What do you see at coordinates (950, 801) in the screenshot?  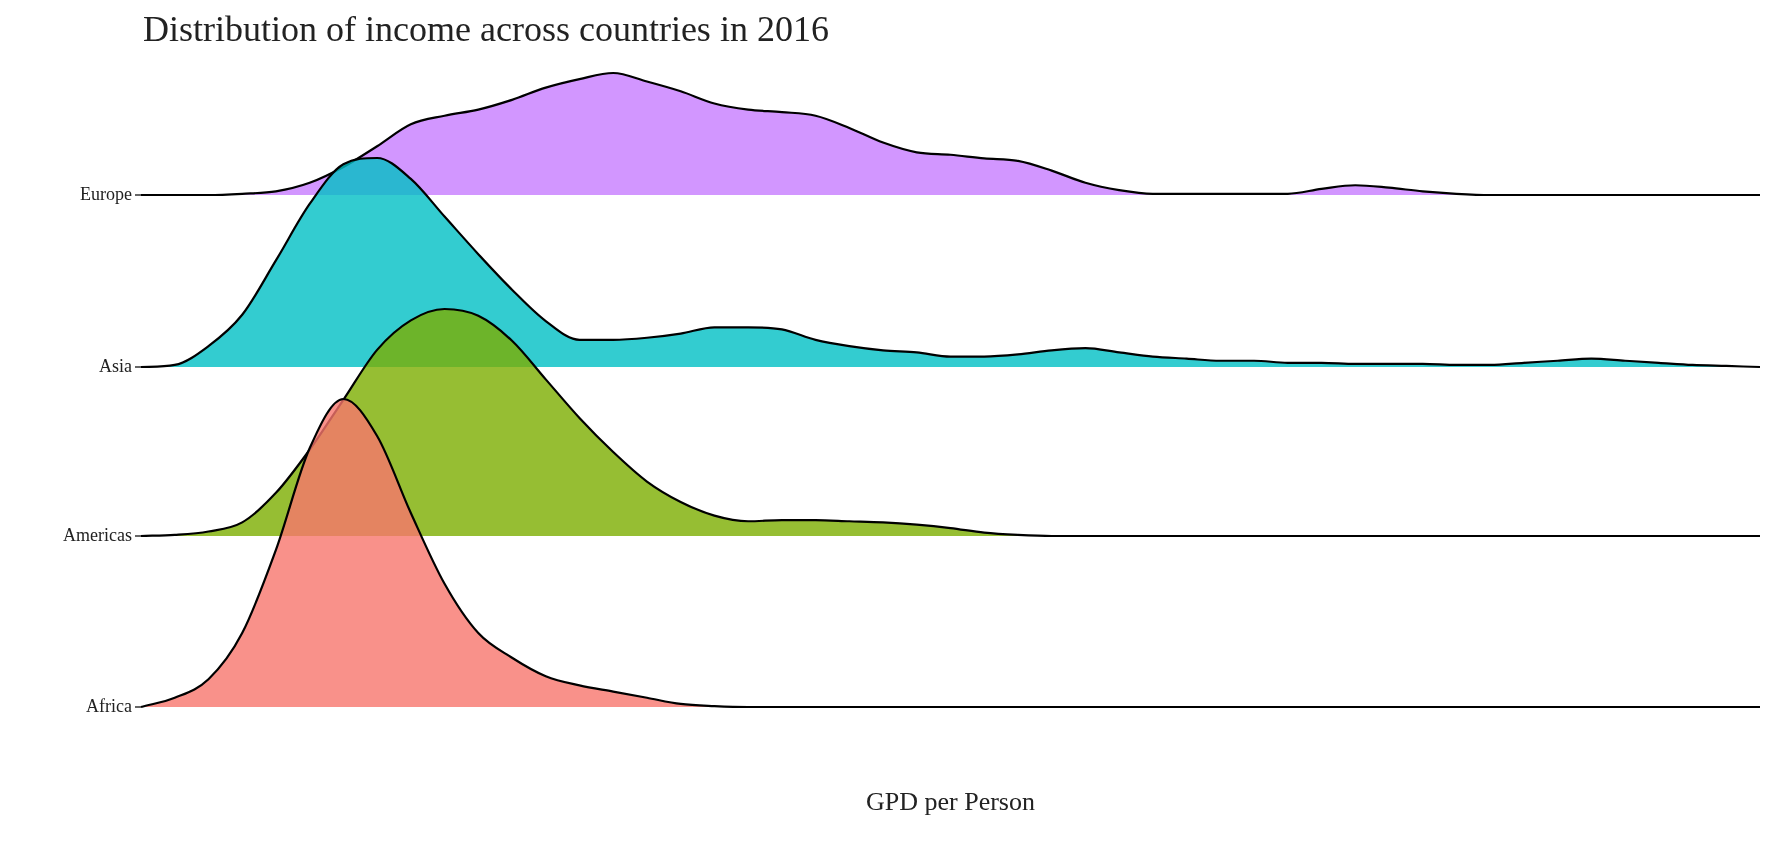 I see `x-axis-title: GPD per Person` at bounding box center [950, 801].